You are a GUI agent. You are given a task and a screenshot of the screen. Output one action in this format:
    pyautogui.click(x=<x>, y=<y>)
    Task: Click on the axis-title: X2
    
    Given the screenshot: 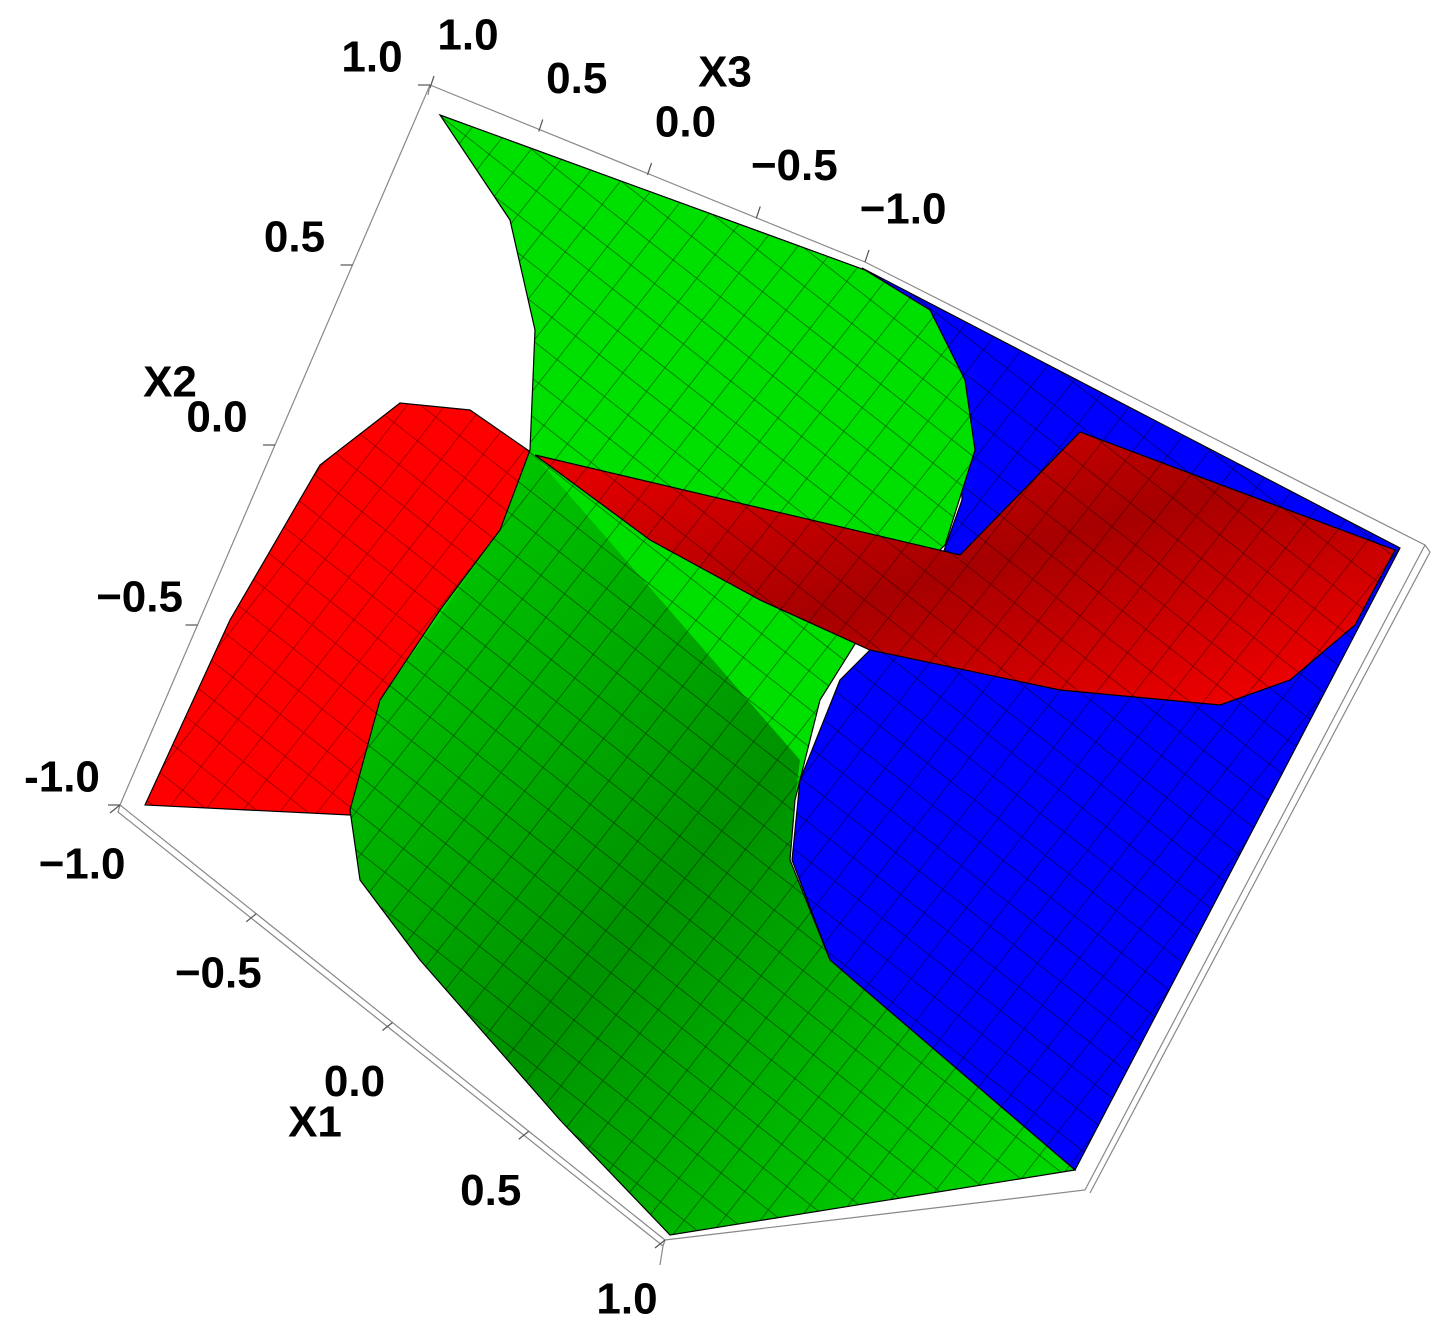 What is the action you would take?
    pyautogui.click(x=170, y=382)
    